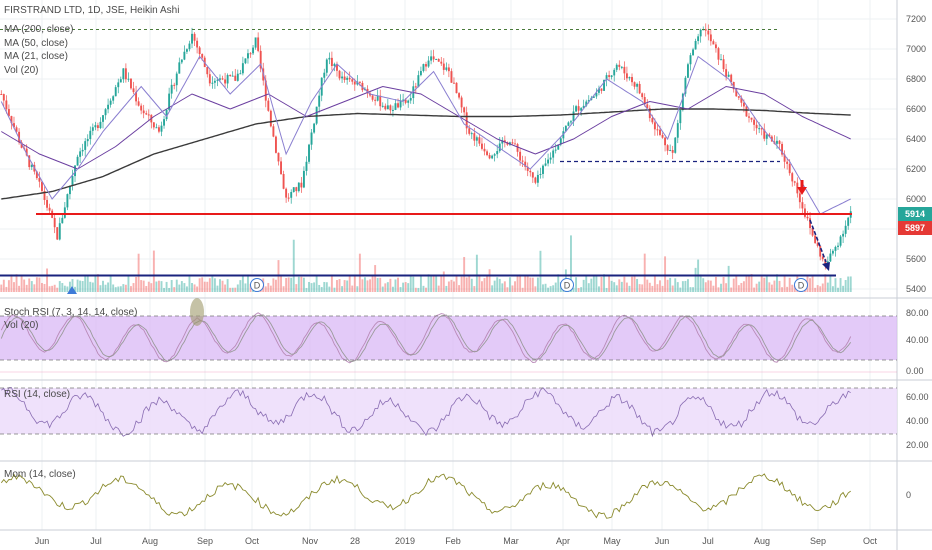 Image resolution: width=932 pixels, height=550 pixels. I want to click on highlight-ellipse, so click(197, 312).